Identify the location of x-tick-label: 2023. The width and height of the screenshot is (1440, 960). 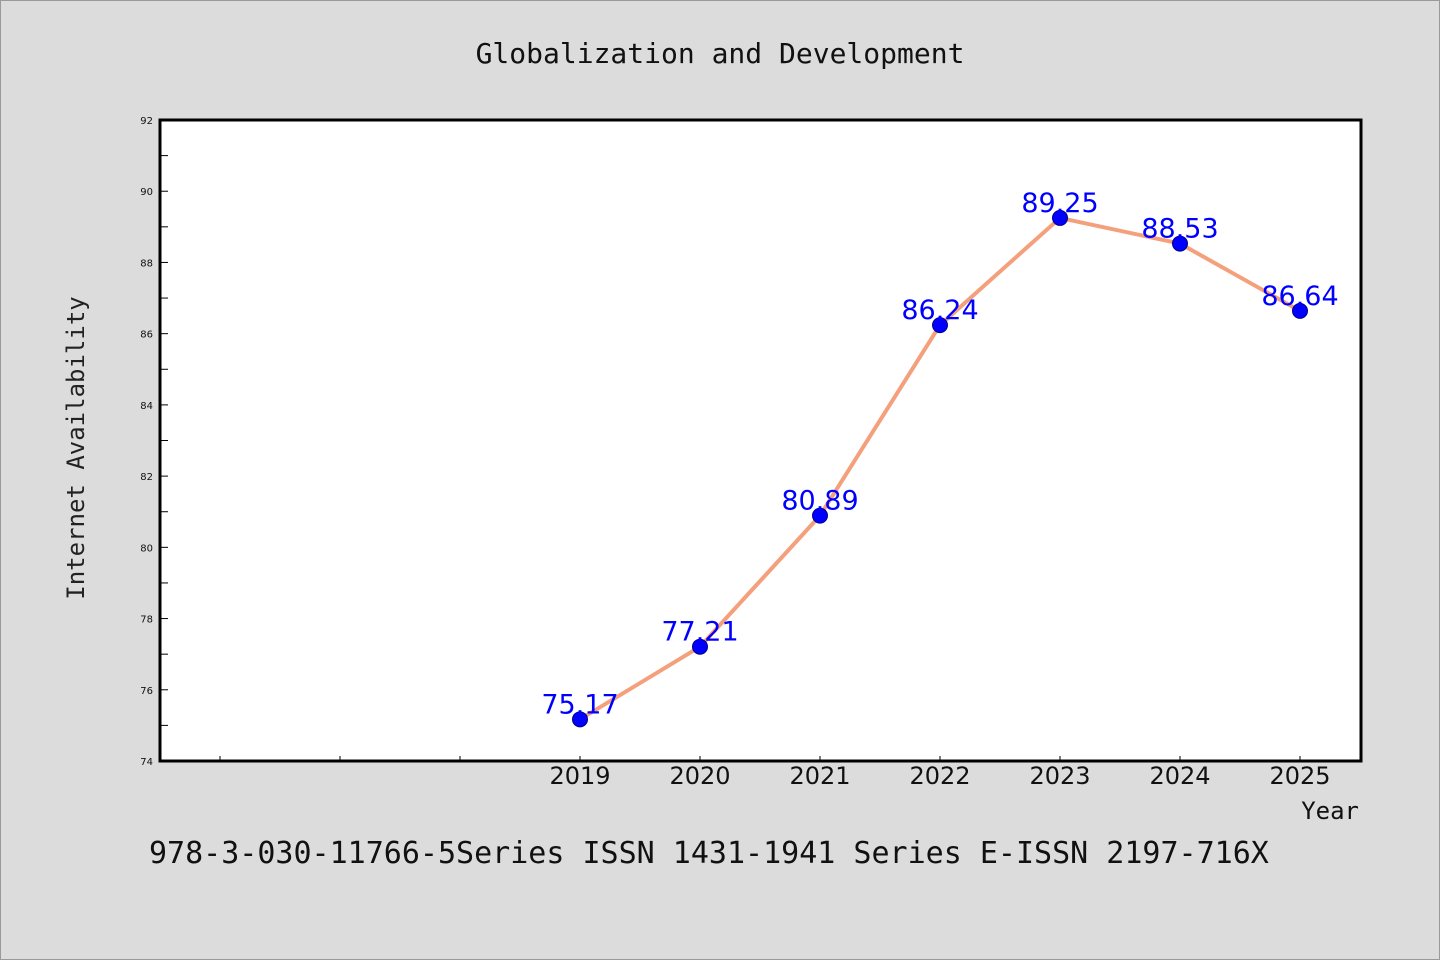
(1059, 776).